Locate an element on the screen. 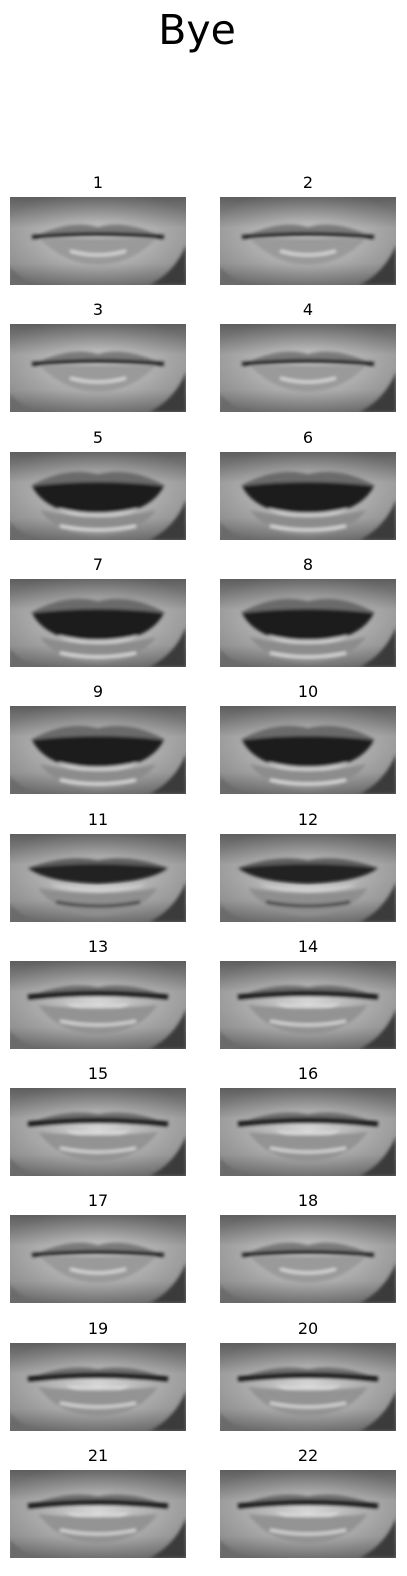  frame-number-label: 19 is located at coordinates (98, 1329).